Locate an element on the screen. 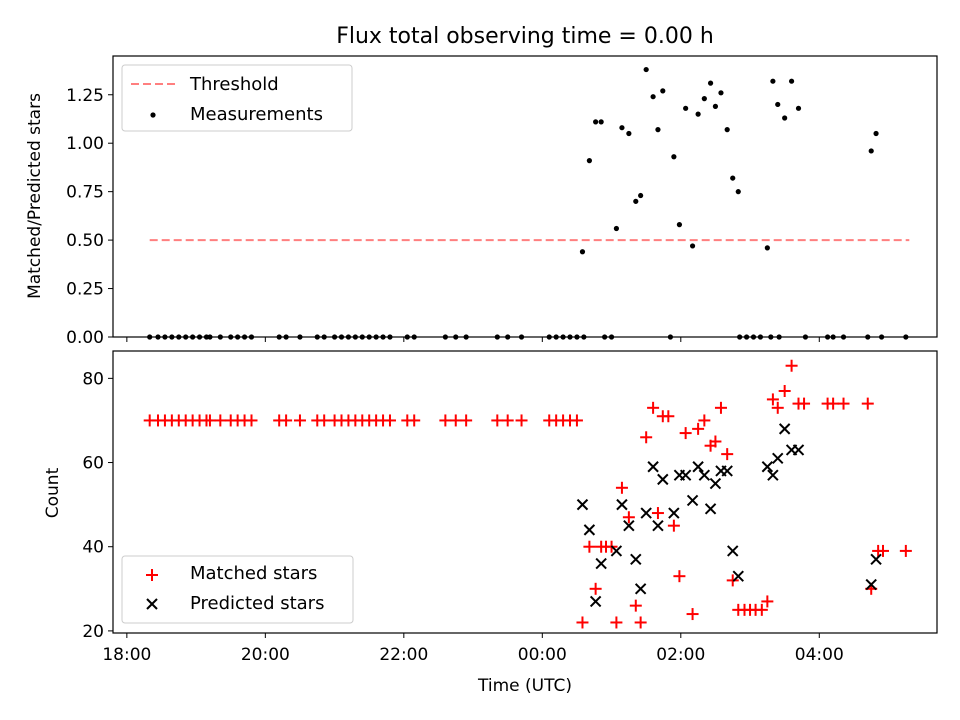 The image size is (960, 720). bottom-y-axis-label: Count is located at coordinates (53, 492).